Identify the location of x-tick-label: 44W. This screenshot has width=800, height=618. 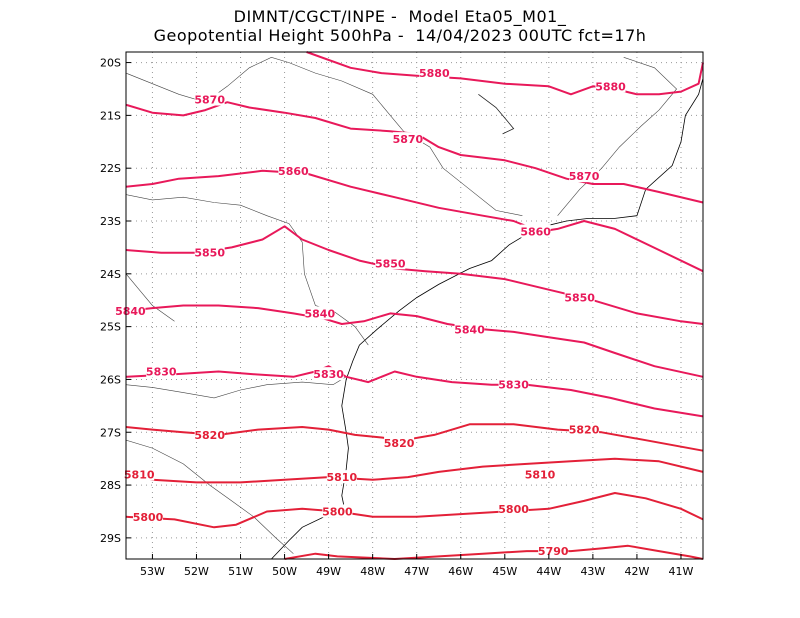
(548, 571).